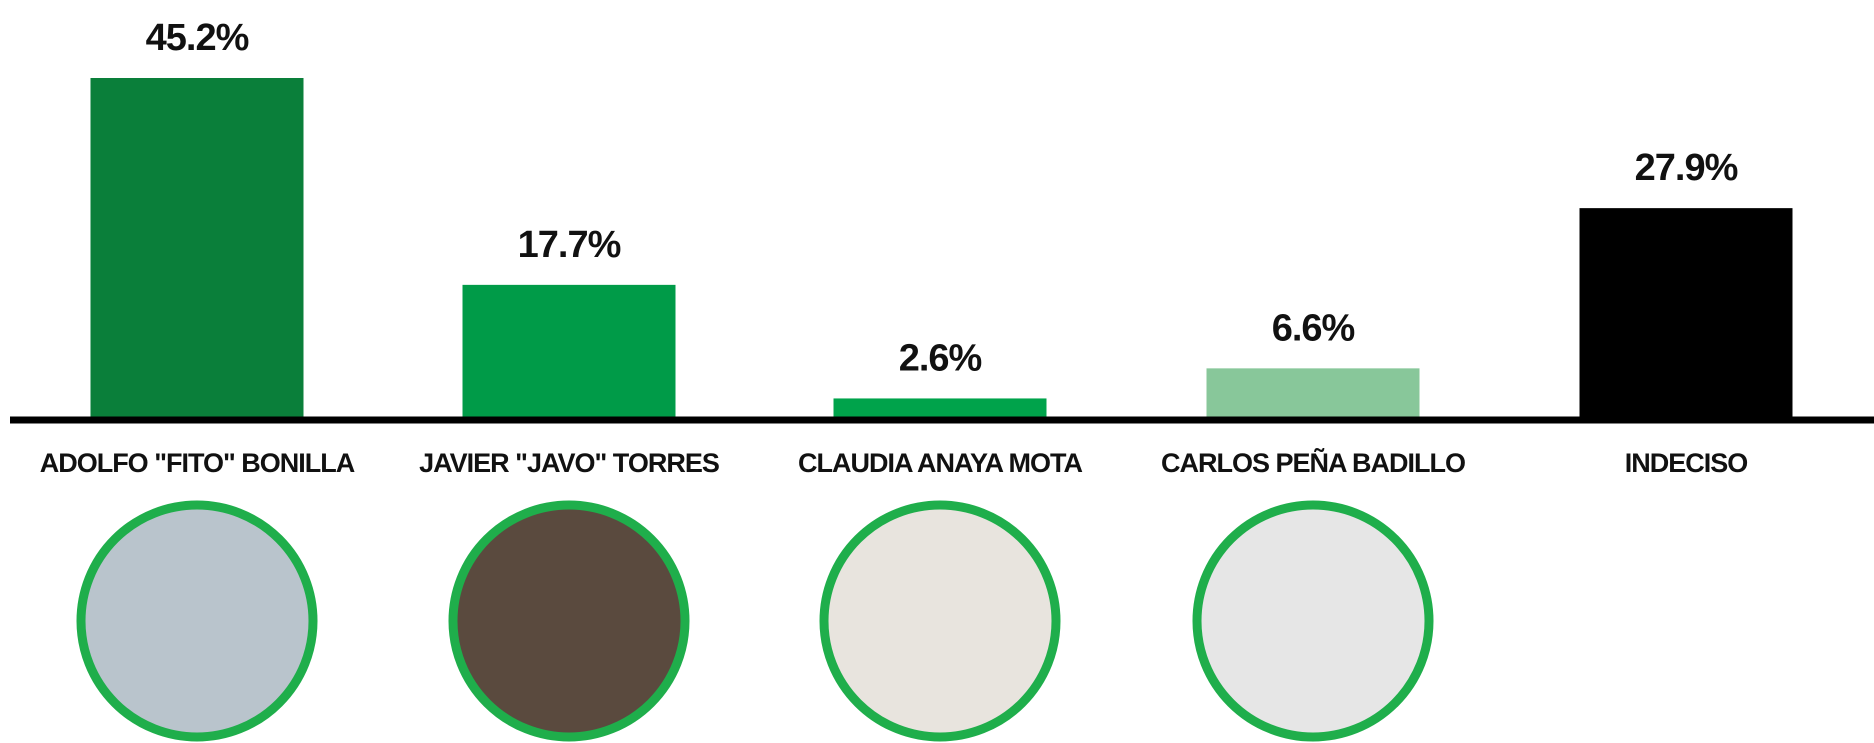 The image size is (1874, 743). Describe the element at coordinates (1686, 463) in the screenshot. I see `category-label: INDECISO` at that location.